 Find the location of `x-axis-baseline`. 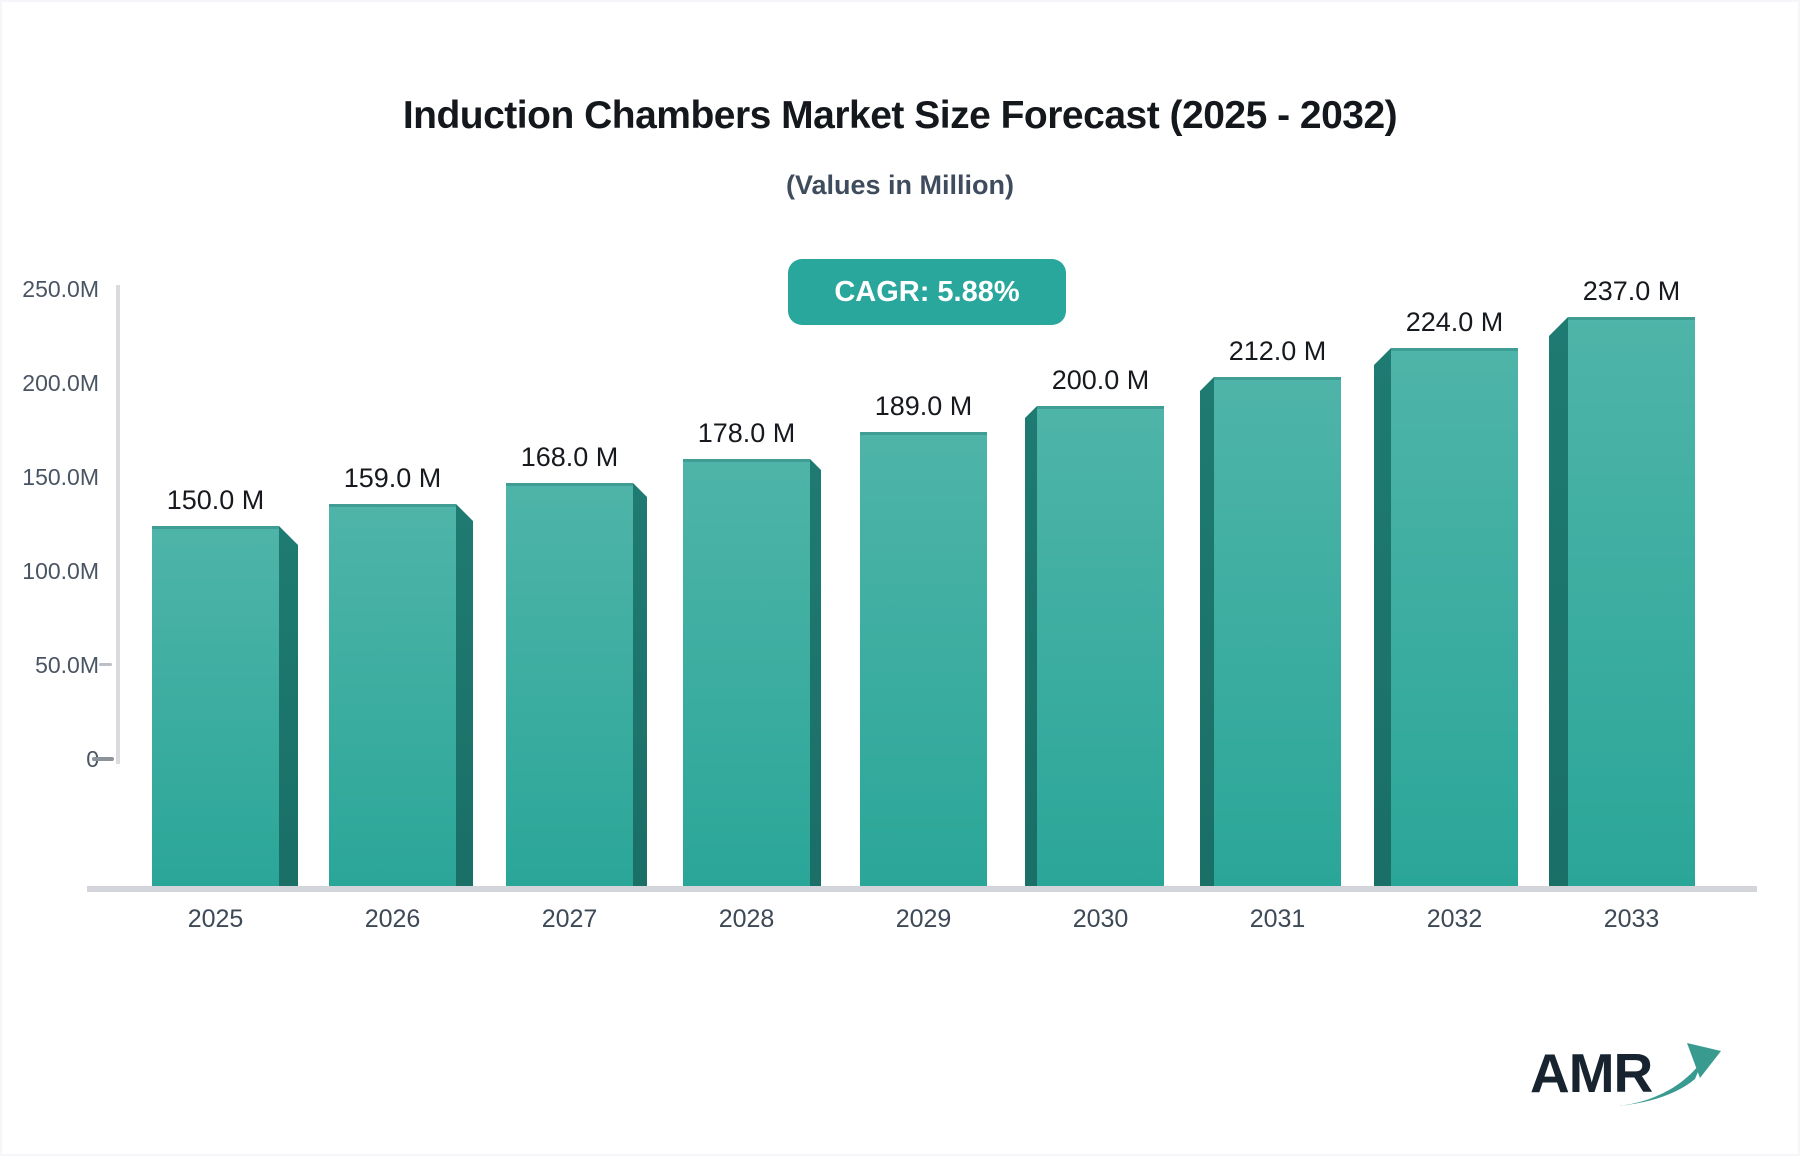

x-axis-baseline is located at coordinates (922, 889).